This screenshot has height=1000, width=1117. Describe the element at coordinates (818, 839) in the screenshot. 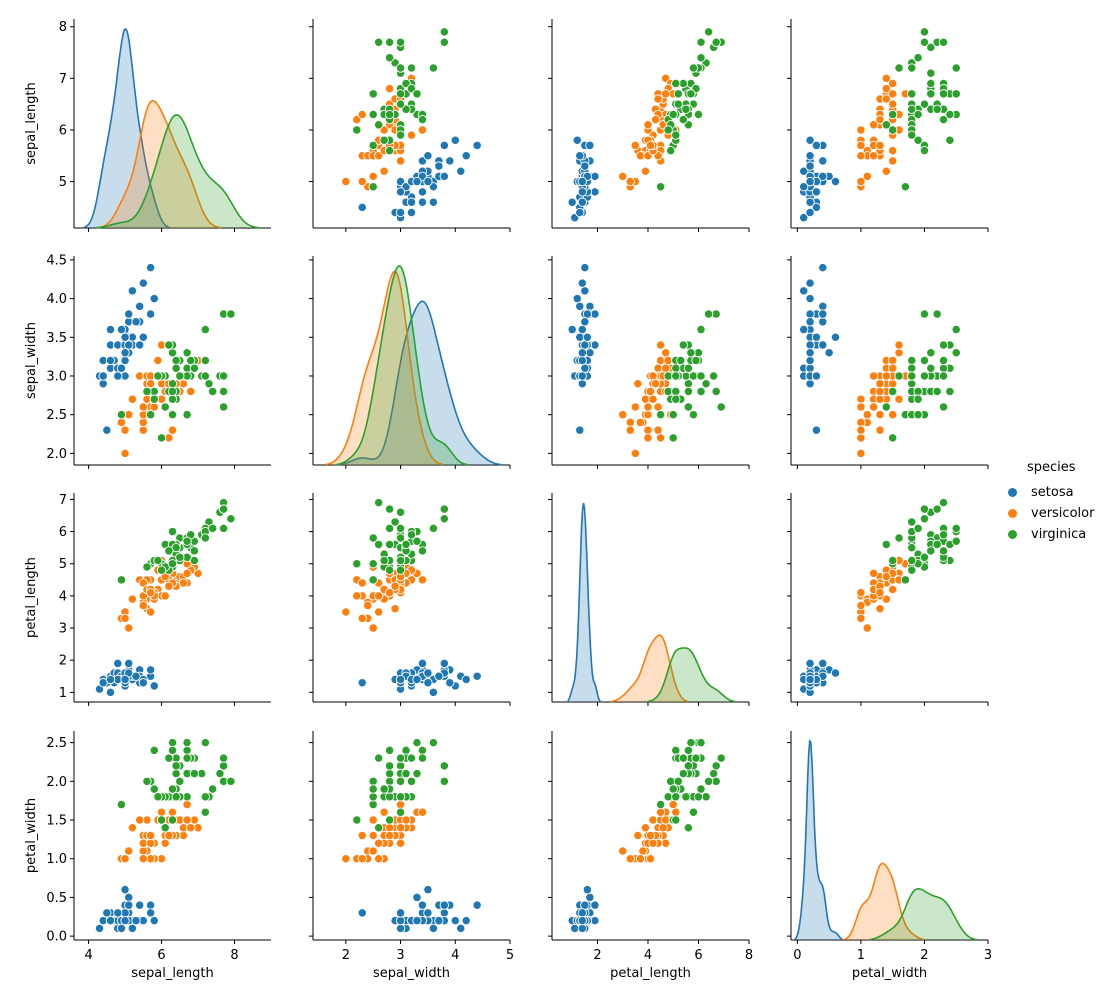

I see `kde-line-setosa` at that location.